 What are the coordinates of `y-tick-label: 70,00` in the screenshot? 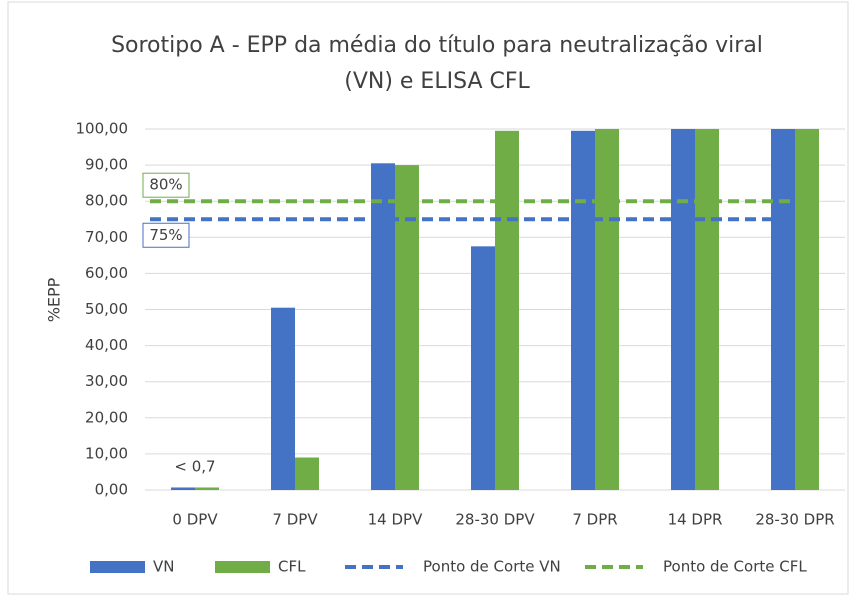 It's located at (106, 237).